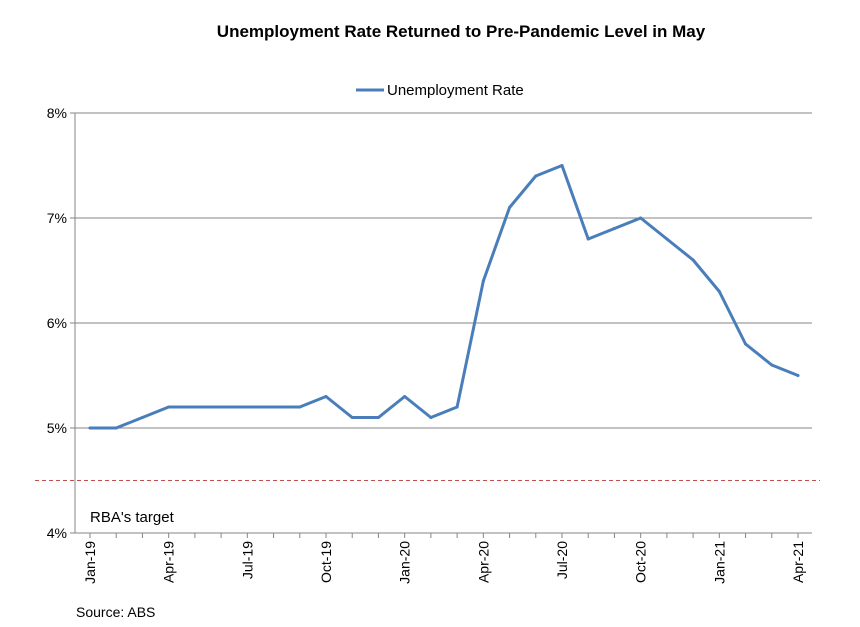 This screenshot has height=627, width=860. I want to click on rba-target-label: RBA's target, so click(132, 517).